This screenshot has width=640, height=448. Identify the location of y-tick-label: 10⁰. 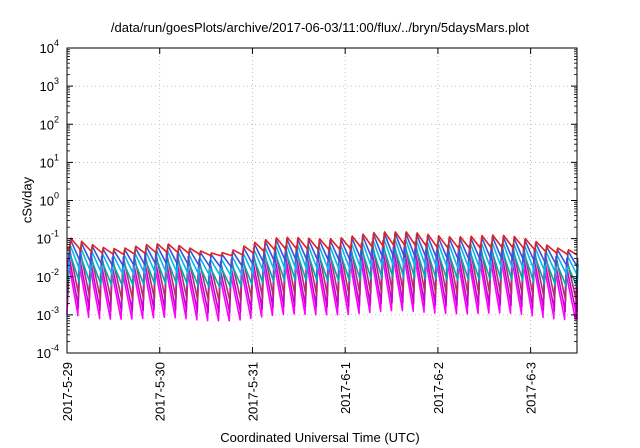
(49, 200).